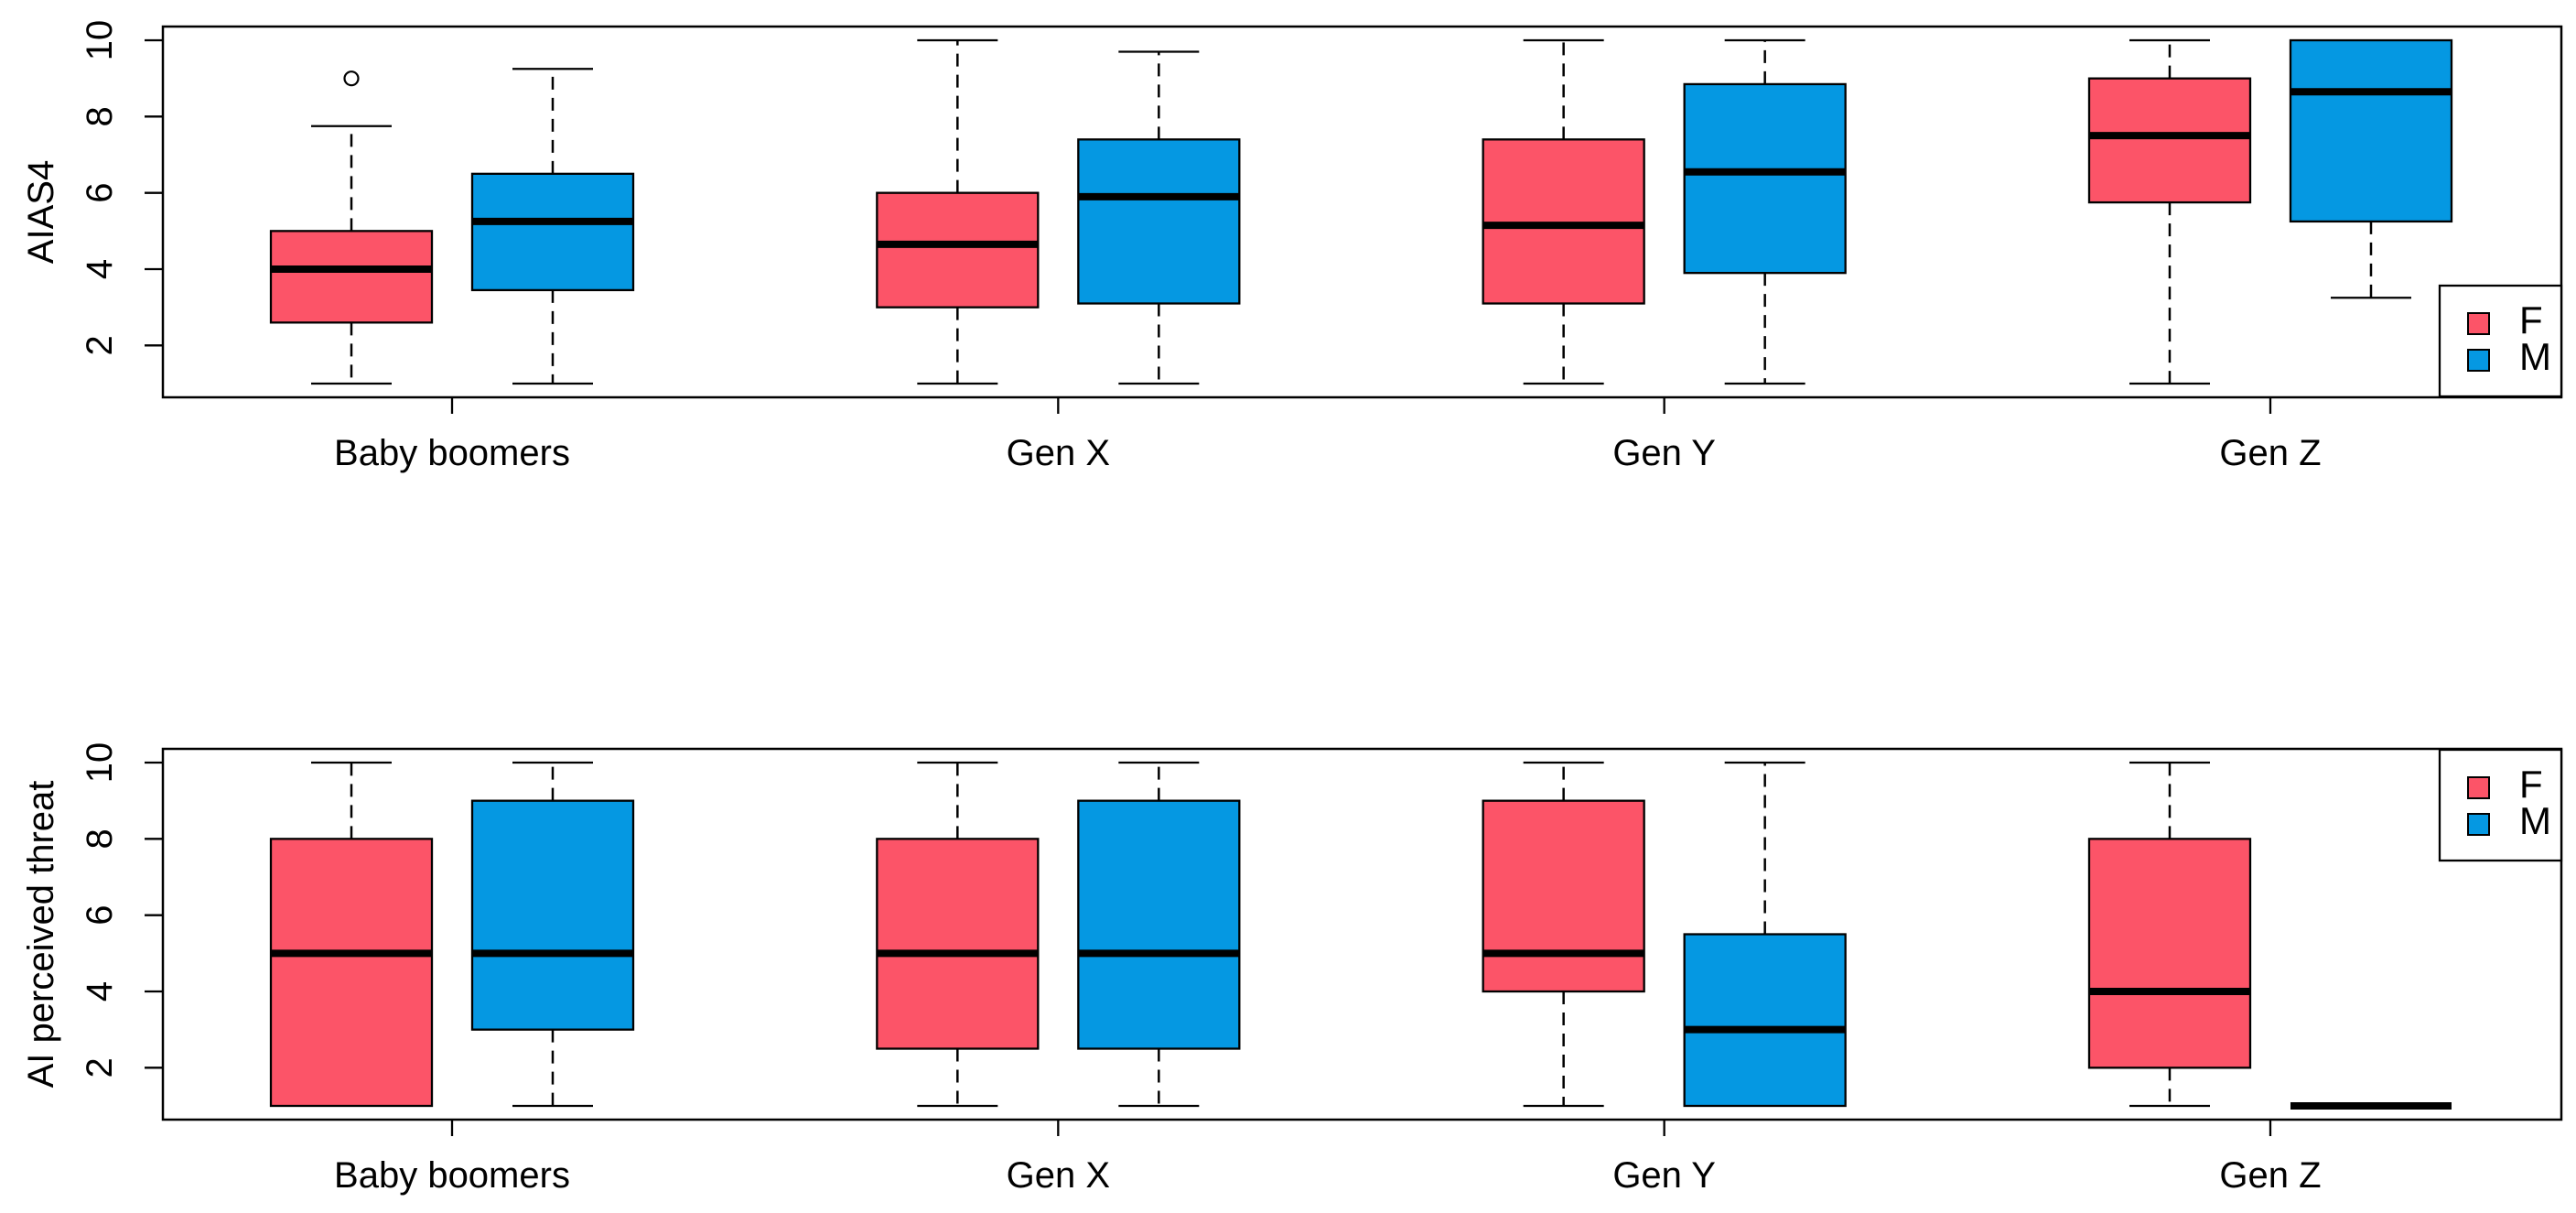  I want to click on y-axis-title: AIAS4, so click(41, 212).